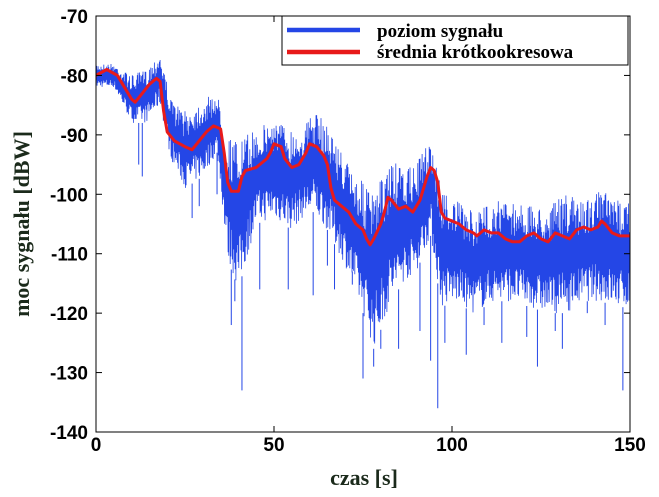 Image resolution: width=659 pixels, height=497 pixels. I want to click on y-tick-label: -90, so click(74, 136).